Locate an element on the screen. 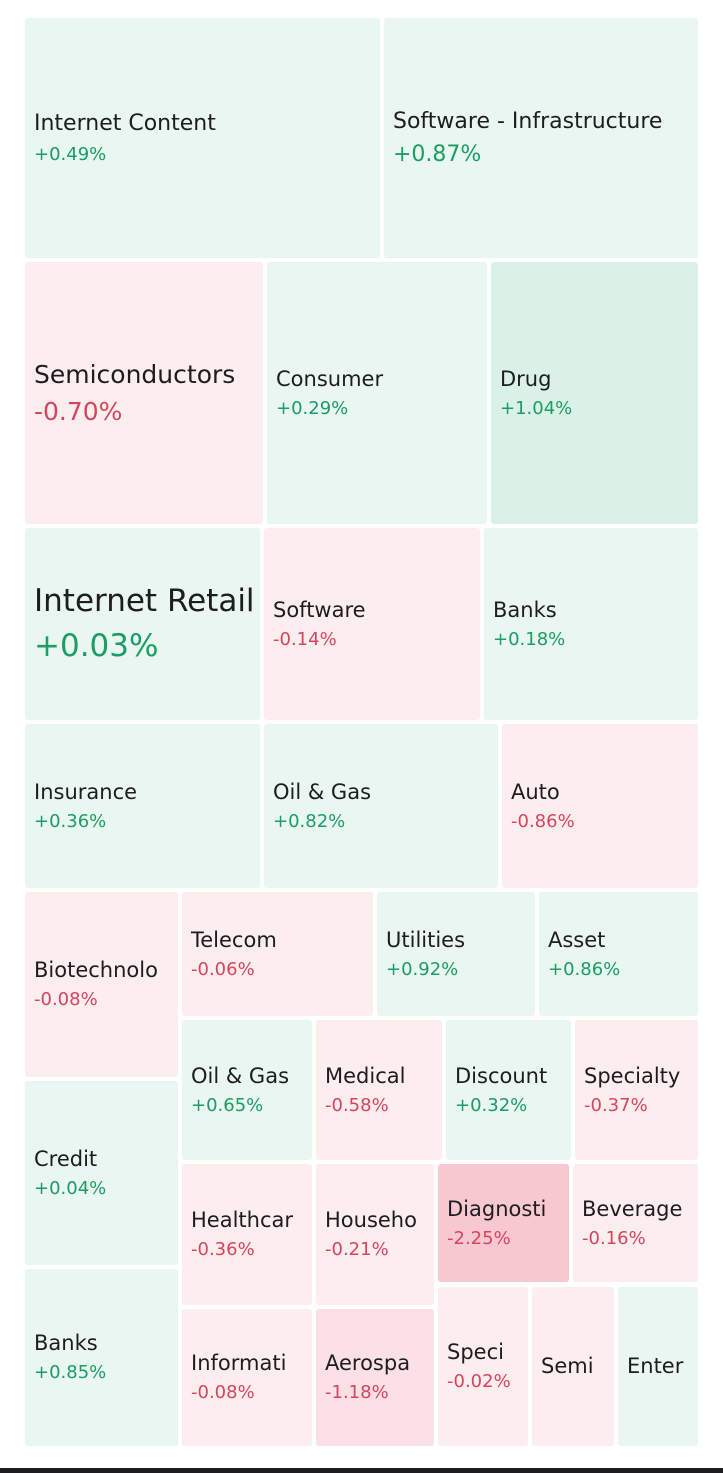 This screenshot has width=723, height=1473. sector-change: -1.18% is located at coordinates (357, 1393).